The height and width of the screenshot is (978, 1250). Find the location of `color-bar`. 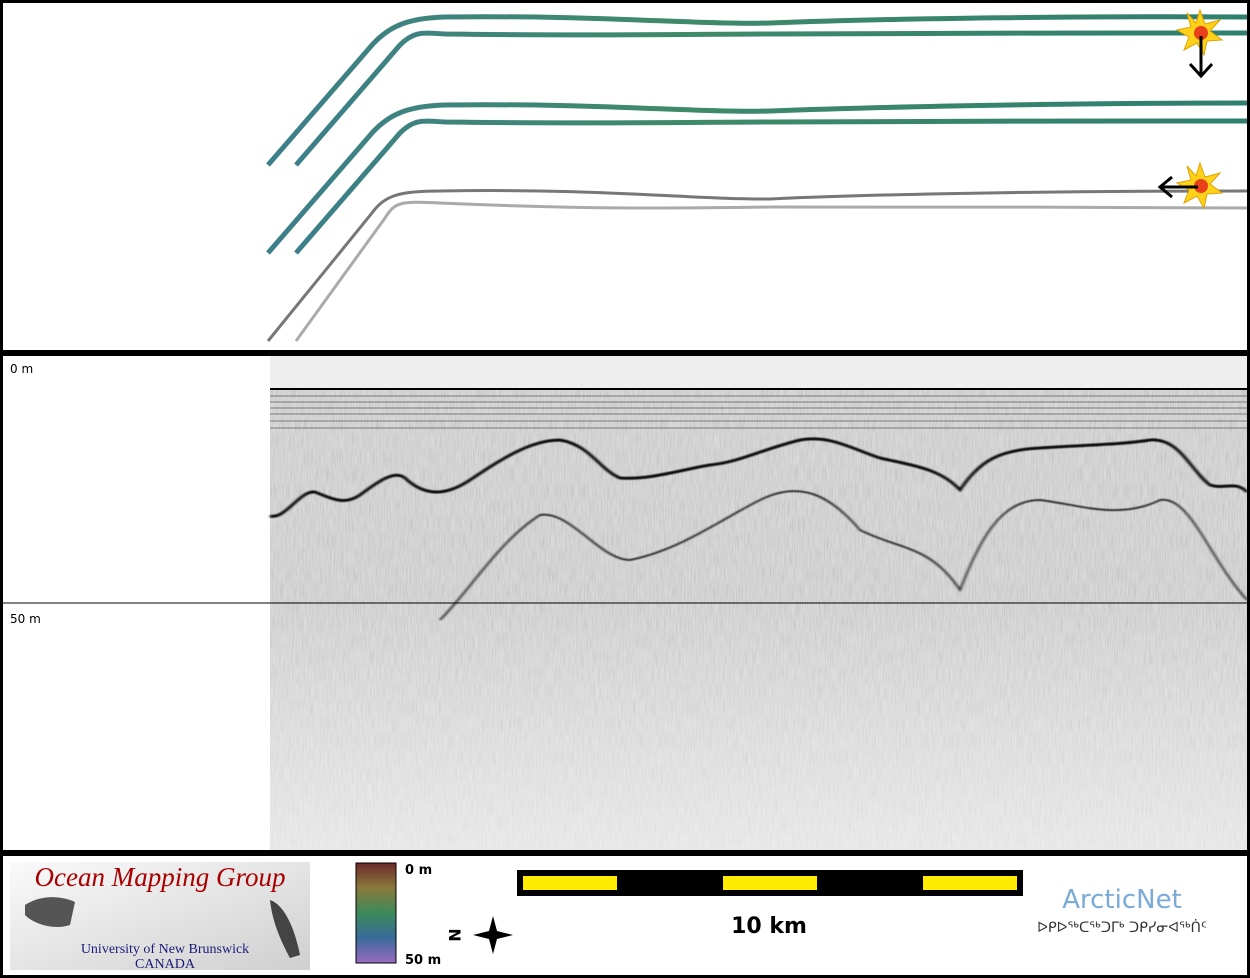

color-bar is located at coordinates (376, 913).